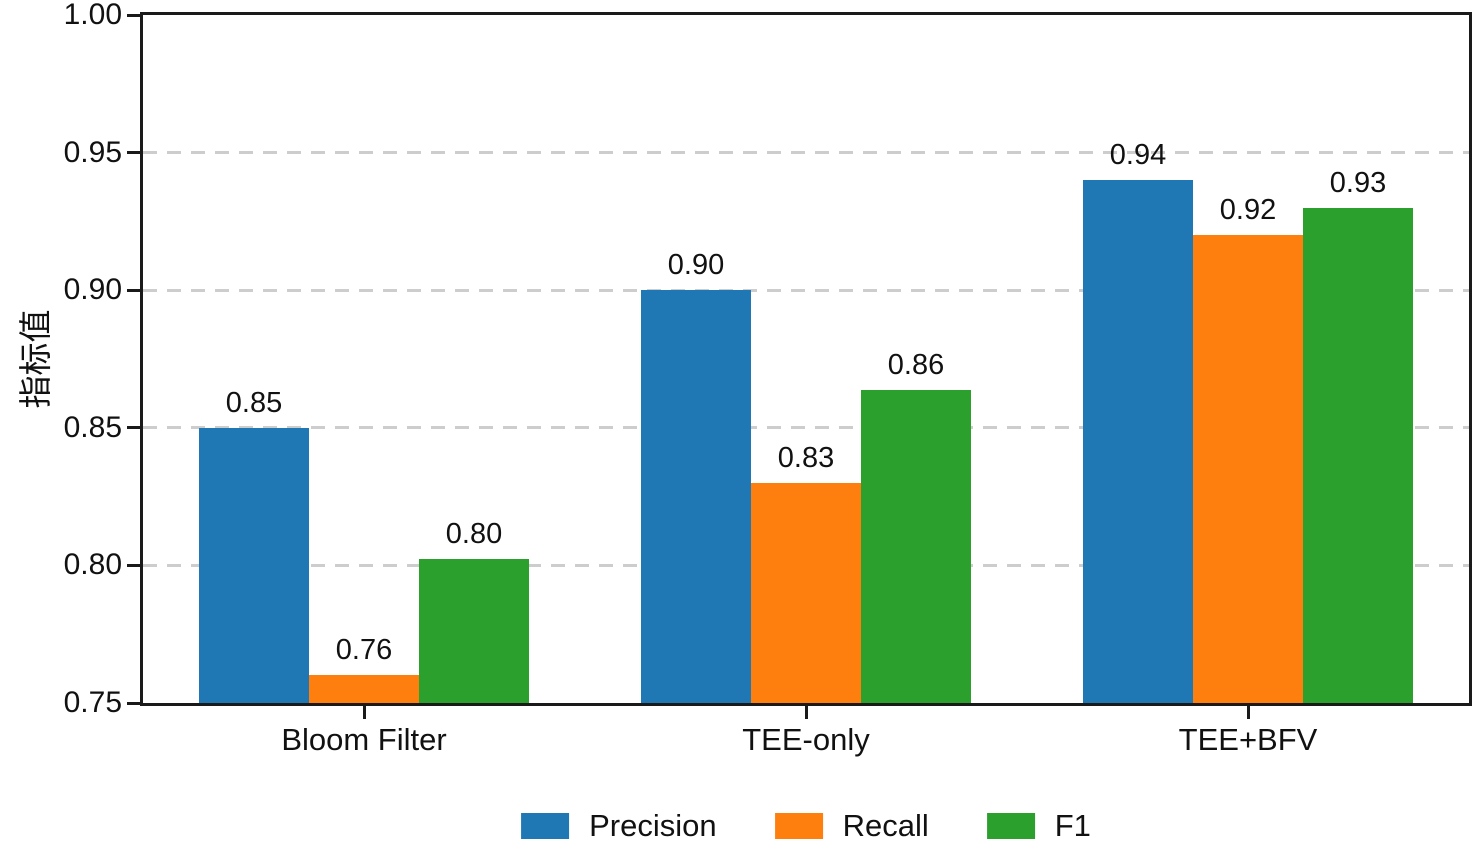 The width and height of the screenshot is (1482, 844). I want to click on bar-recall-tee-bfv, so click(1248, 469).